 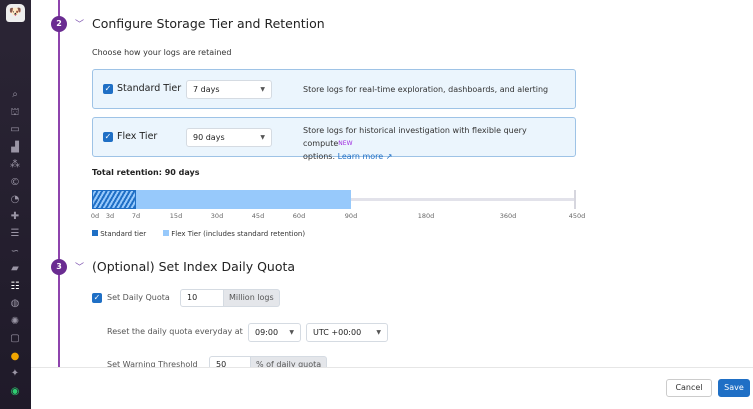 What do you see at coordinates (575, 199) in the screenshot?
I see `timeline-end` at bounding box center [575, 199].